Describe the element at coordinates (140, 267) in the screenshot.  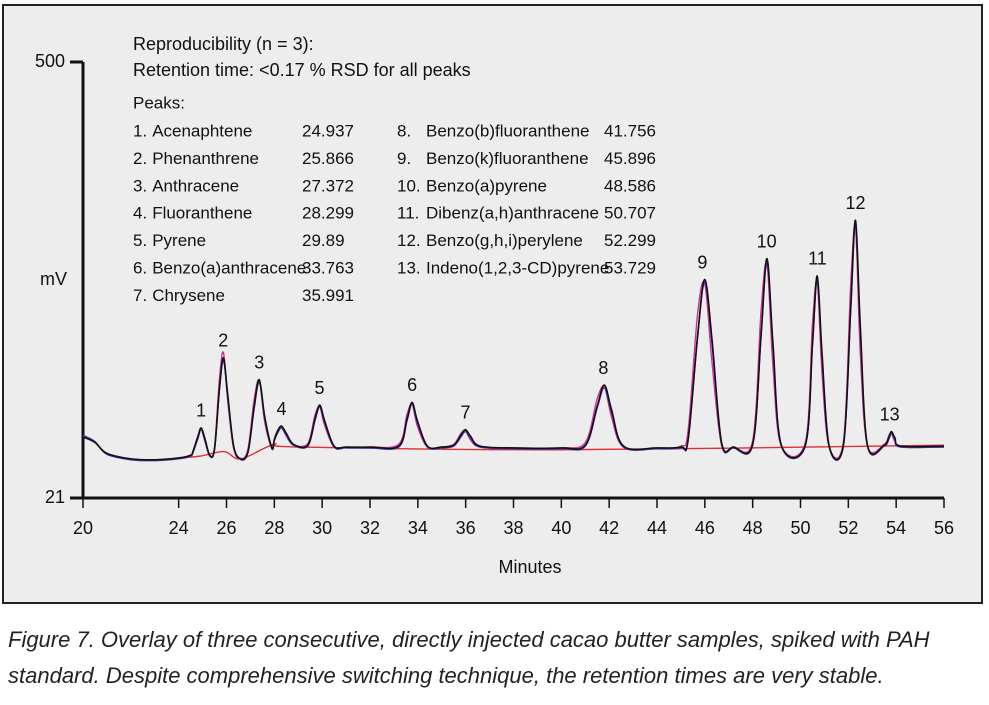
I see `peak-index: 6.` at that location.